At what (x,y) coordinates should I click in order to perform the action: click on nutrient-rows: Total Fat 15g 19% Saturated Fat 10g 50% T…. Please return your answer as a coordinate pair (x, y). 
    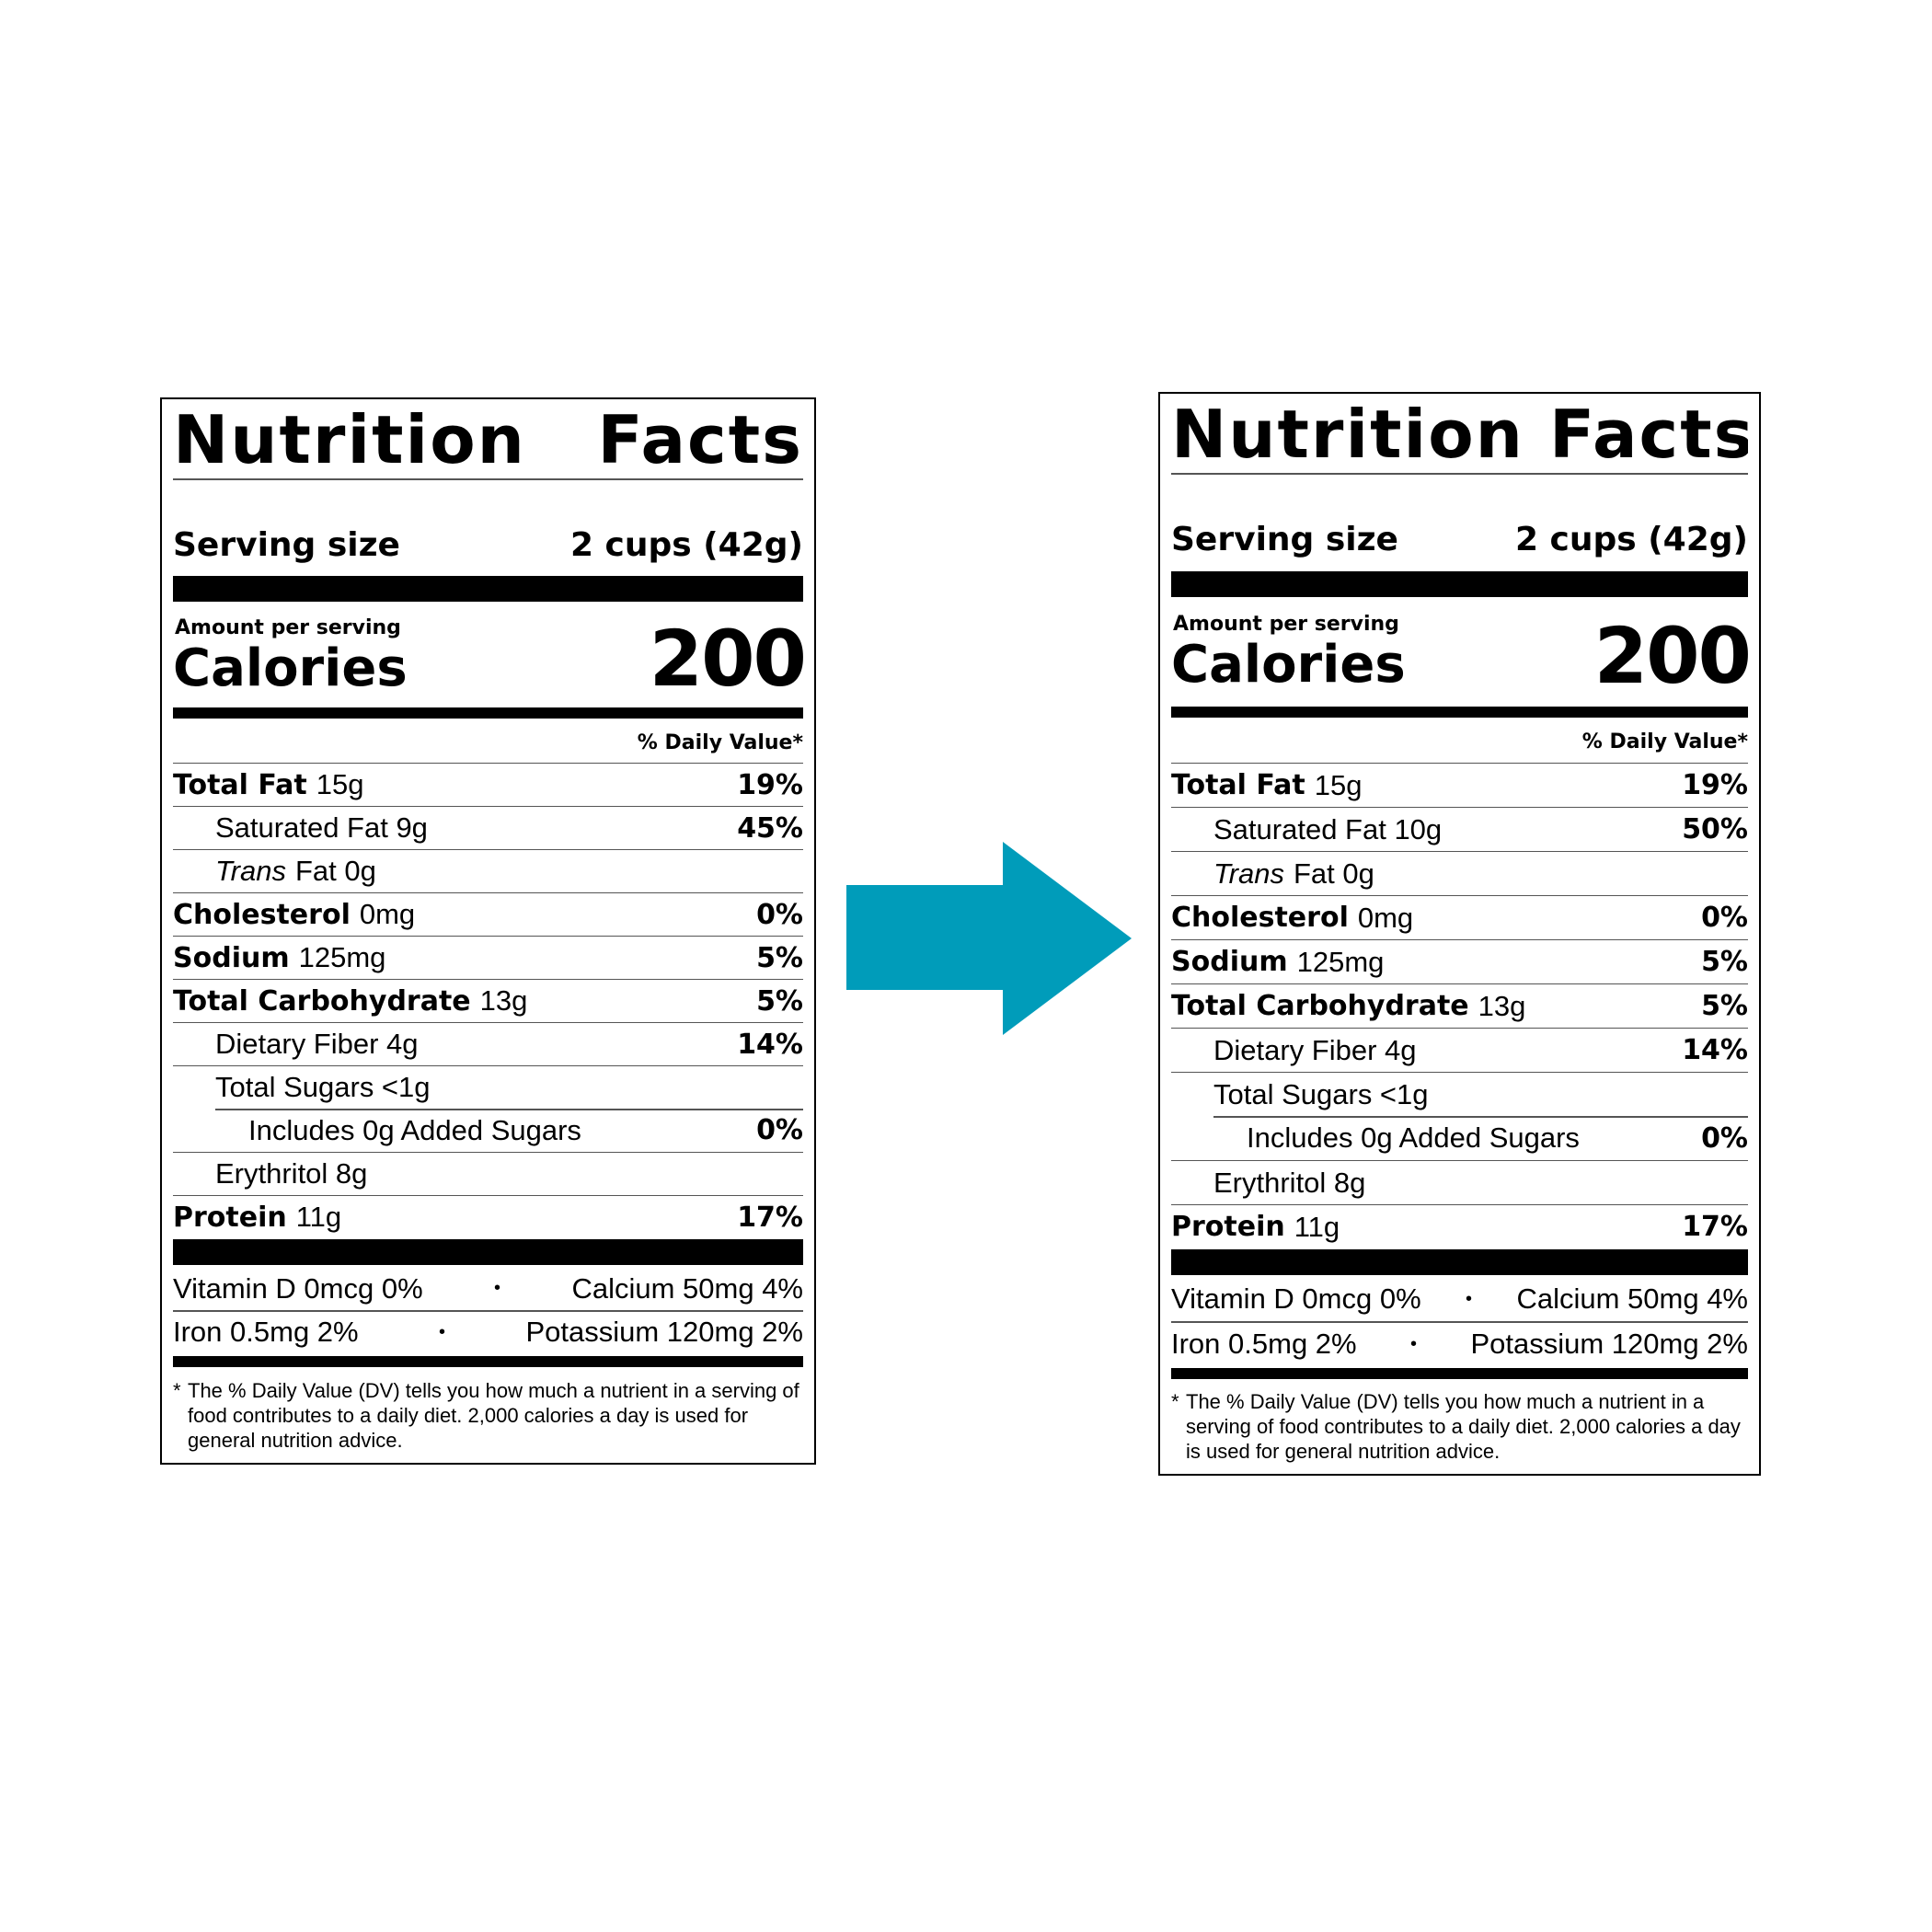
    Looking at the image, I should click on (1459, 1005).